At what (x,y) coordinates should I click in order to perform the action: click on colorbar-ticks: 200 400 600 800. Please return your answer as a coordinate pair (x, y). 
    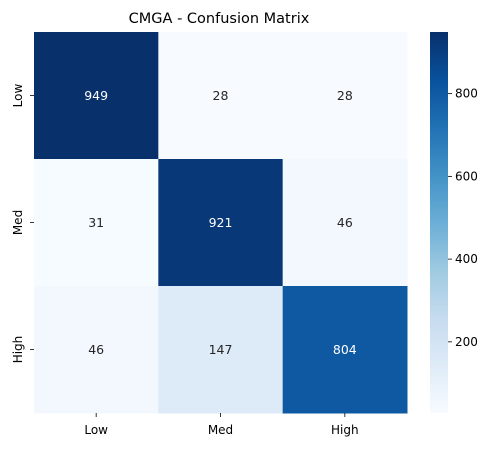
    Looking at the image, I should click on (463, 218).